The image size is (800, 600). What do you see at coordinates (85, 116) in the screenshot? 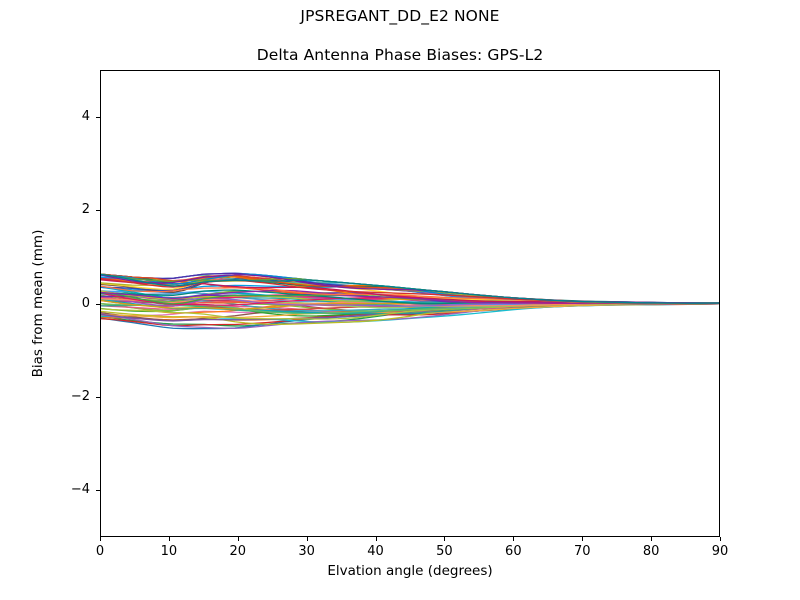
I see `y-tick-label: 4` at bounding box center [85, 116].